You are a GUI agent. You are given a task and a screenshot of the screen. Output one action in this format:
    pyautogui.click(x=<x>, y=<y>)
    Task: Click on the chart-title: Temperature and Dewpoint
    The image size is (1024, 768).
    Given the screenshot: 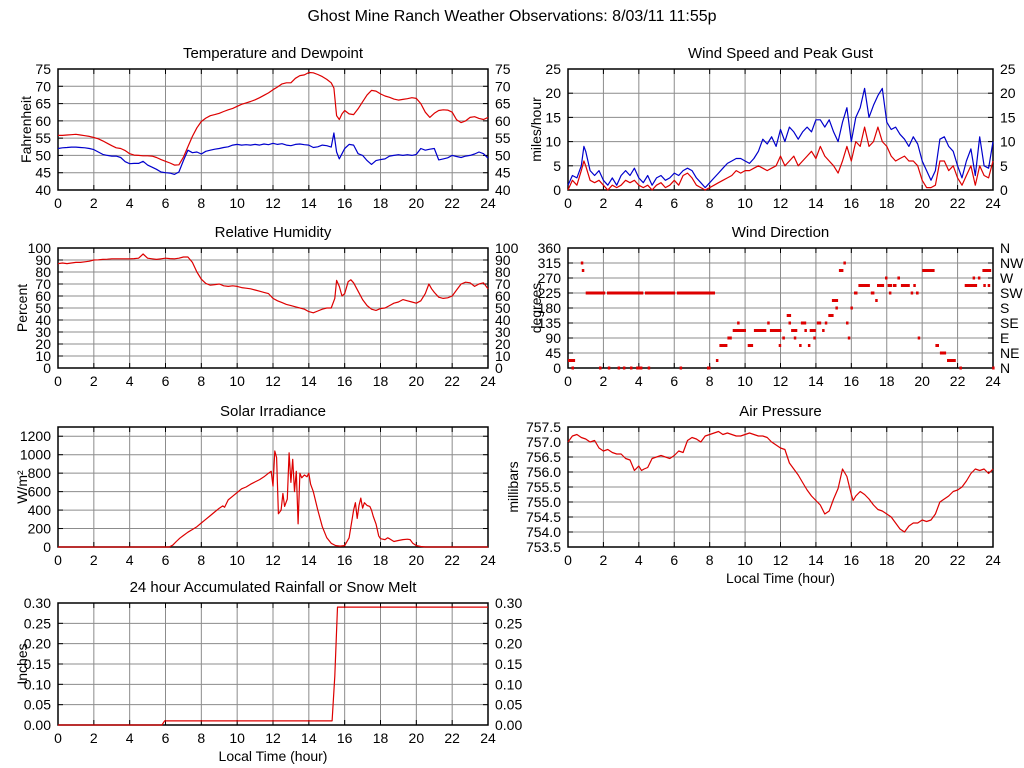 What is the action you would take?
    pyautogui.click(x=273, y=53)
    